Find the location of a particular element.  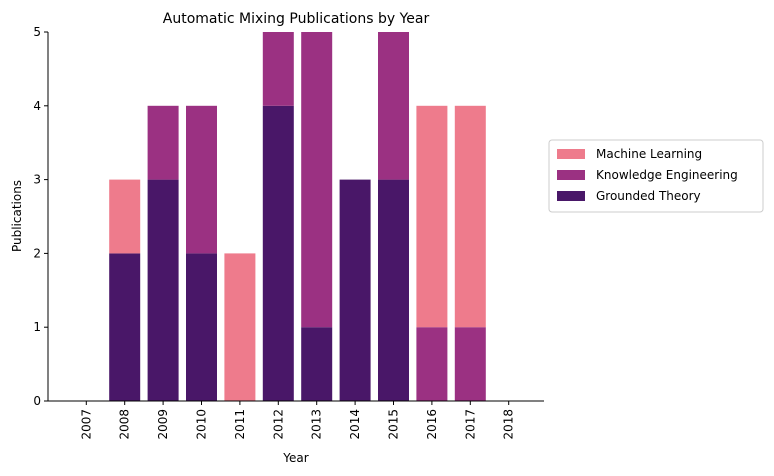

y-ticks-group: 0 1 2 3 4 5 is located at coordinates (40, 216).